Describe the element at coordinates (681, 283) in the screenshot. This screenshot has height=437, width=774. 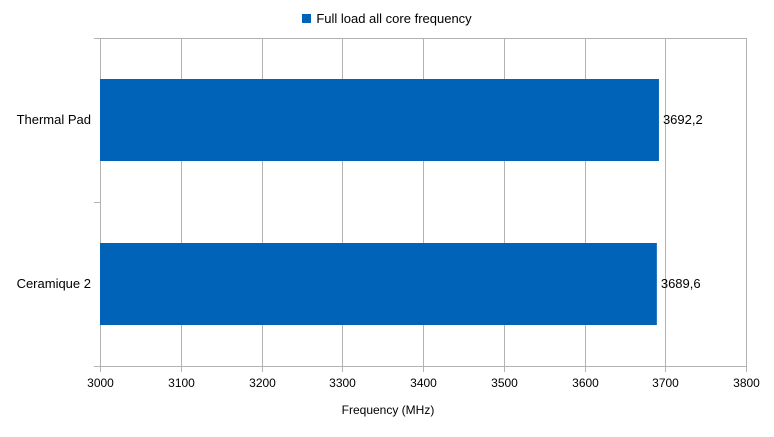
I see `data-label: 3689,6` at that location.